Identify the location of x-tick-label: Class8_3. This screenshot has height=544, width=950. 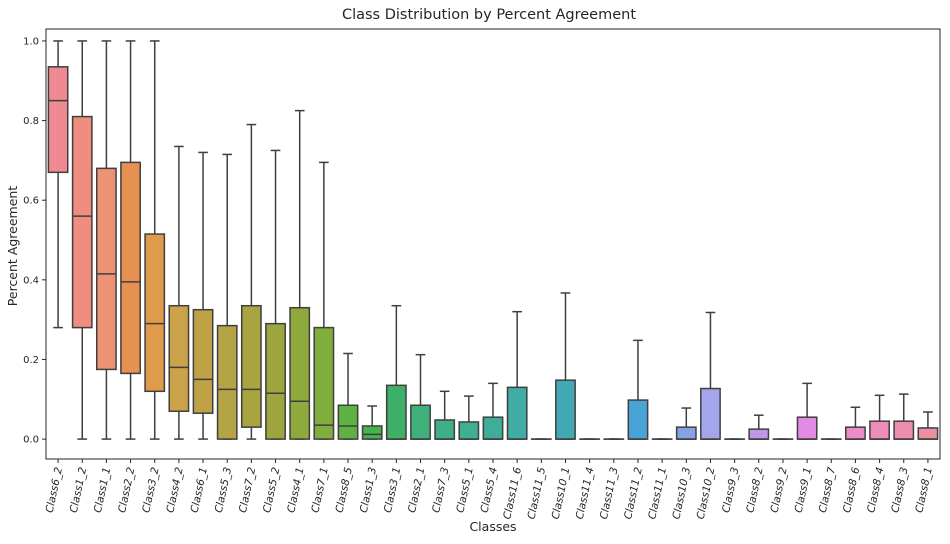
(899, 490).